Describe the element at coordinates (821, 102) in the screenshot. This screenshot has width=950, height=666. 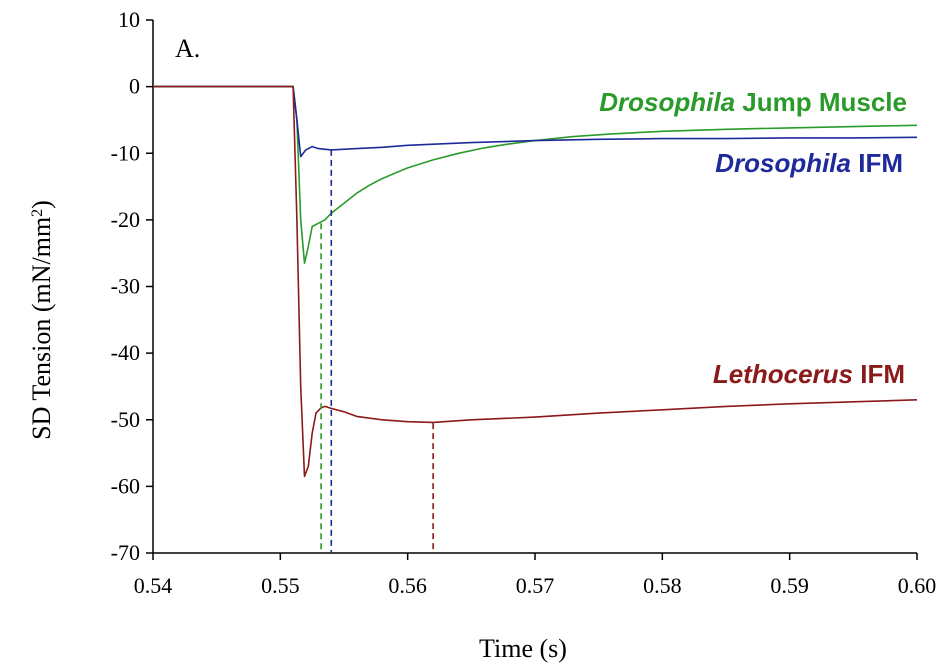
I see `legend-jump-muscle-rest: Jump Muscle` at that location.